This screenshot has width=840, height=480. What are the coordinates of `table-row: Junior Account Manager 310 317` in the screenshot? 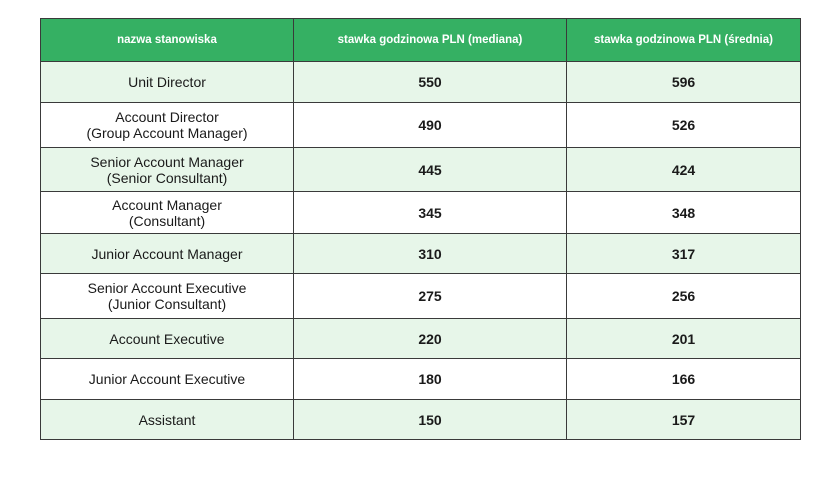 It's located at (420, 253).